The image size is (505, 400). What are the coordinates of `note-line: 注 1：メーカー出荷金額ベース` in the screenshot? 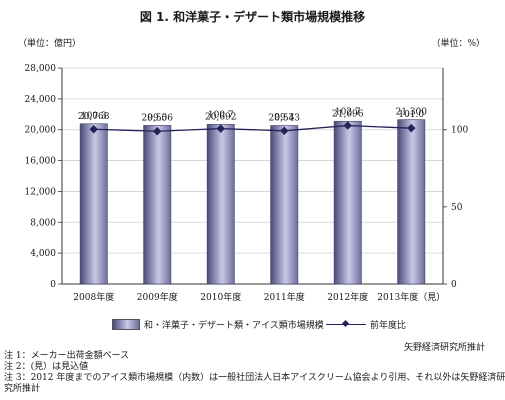 It's located at (67, 356).